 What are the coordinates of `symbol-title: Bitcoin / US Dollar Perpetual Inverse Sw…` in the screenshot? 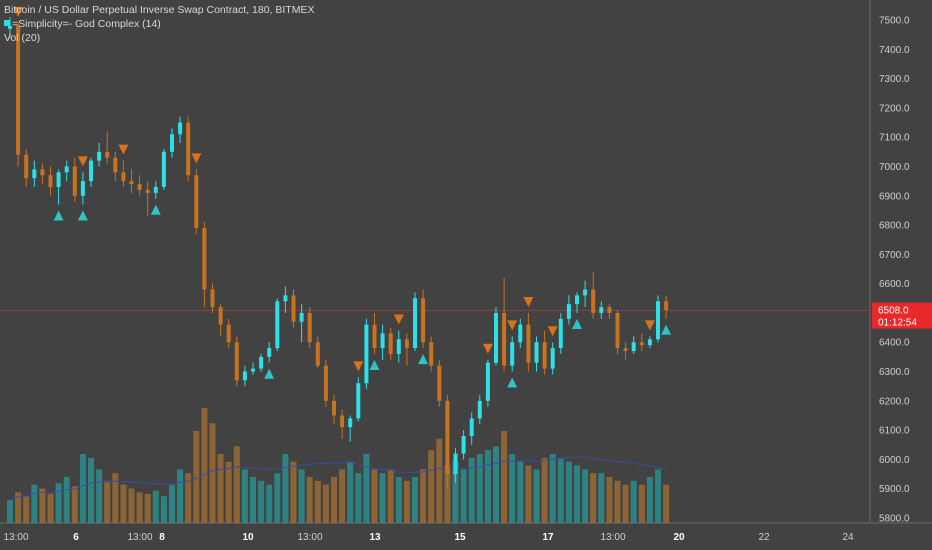 It's located at (159, 10).